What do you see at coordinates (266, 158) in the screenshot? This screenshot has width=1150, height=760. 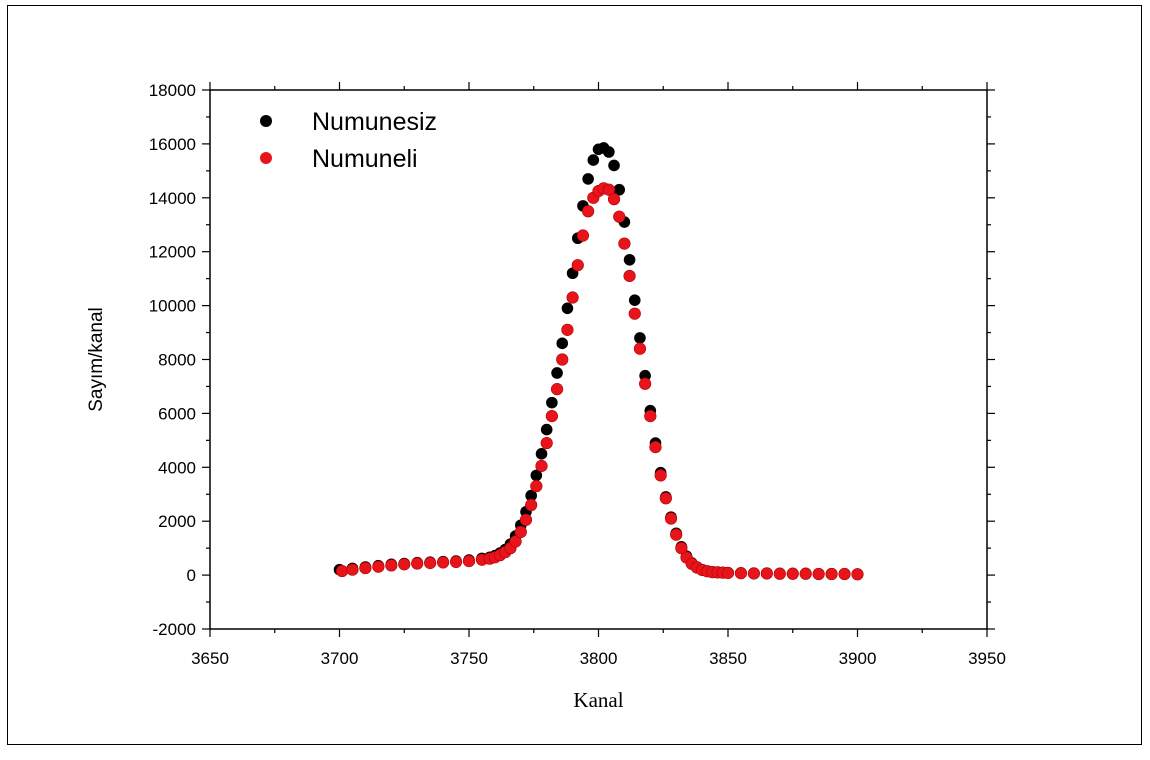 I see `legend-marker-numuneli` at bounding box center [266, 158].